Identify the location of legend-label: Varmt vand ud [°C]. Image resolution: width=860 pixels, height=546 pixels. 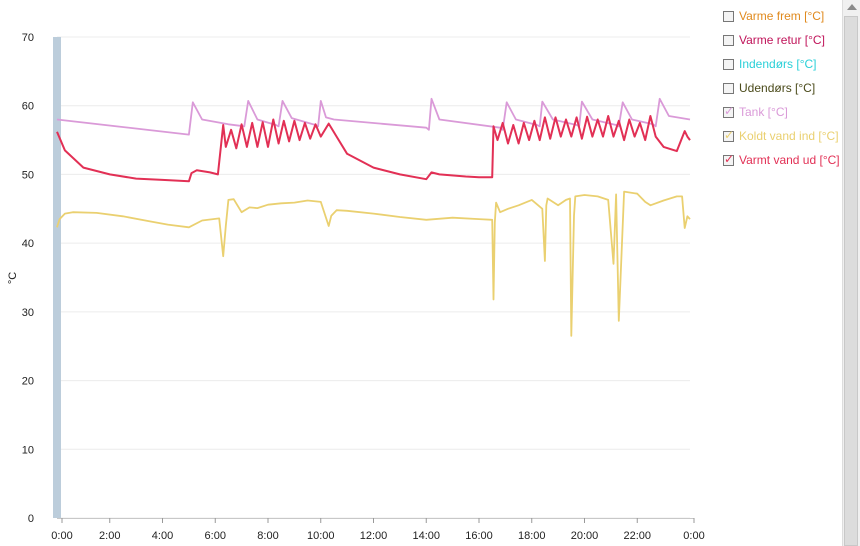
(789, 160).